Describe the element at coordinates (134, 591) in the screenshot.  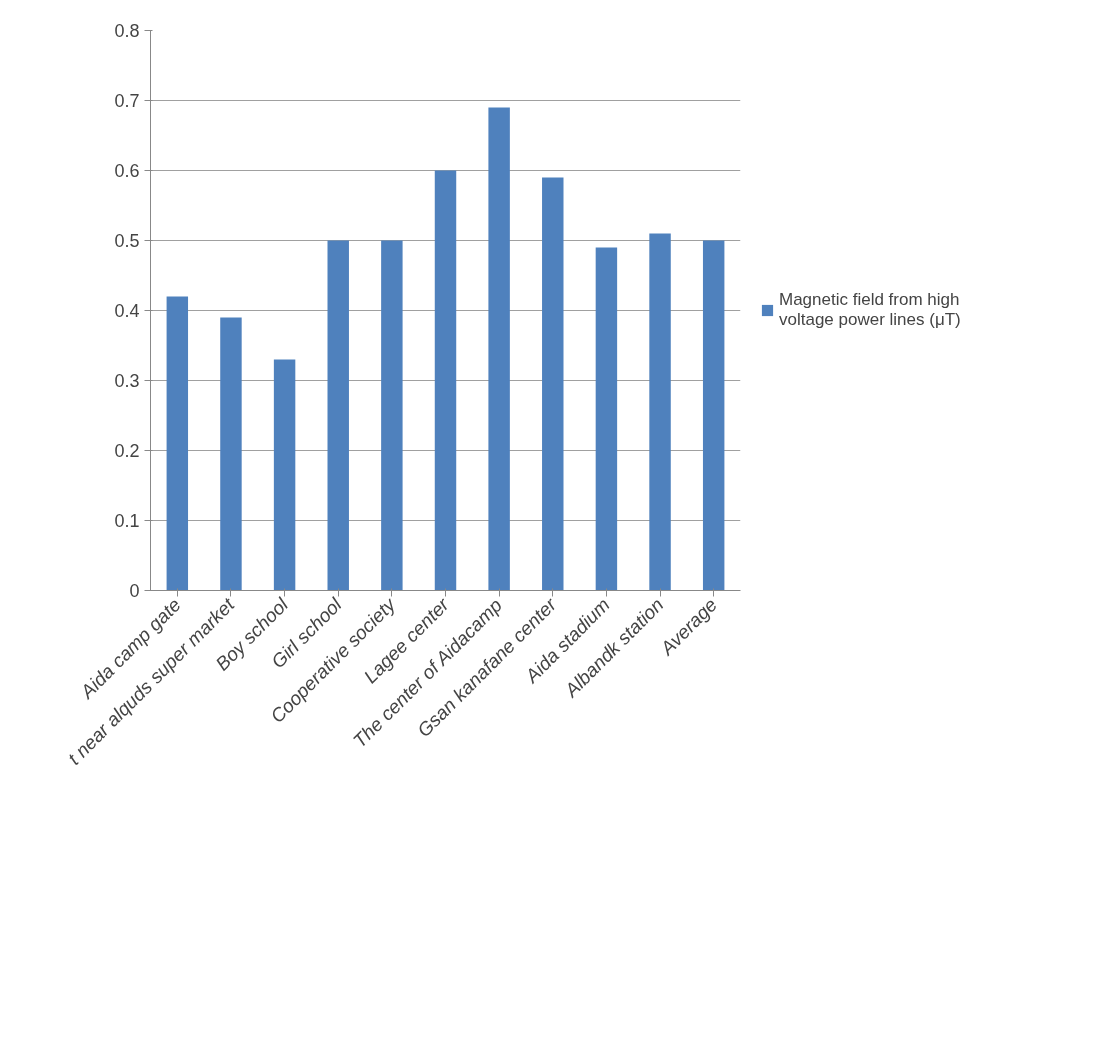
I see `y-tick-label: 0` at that location.